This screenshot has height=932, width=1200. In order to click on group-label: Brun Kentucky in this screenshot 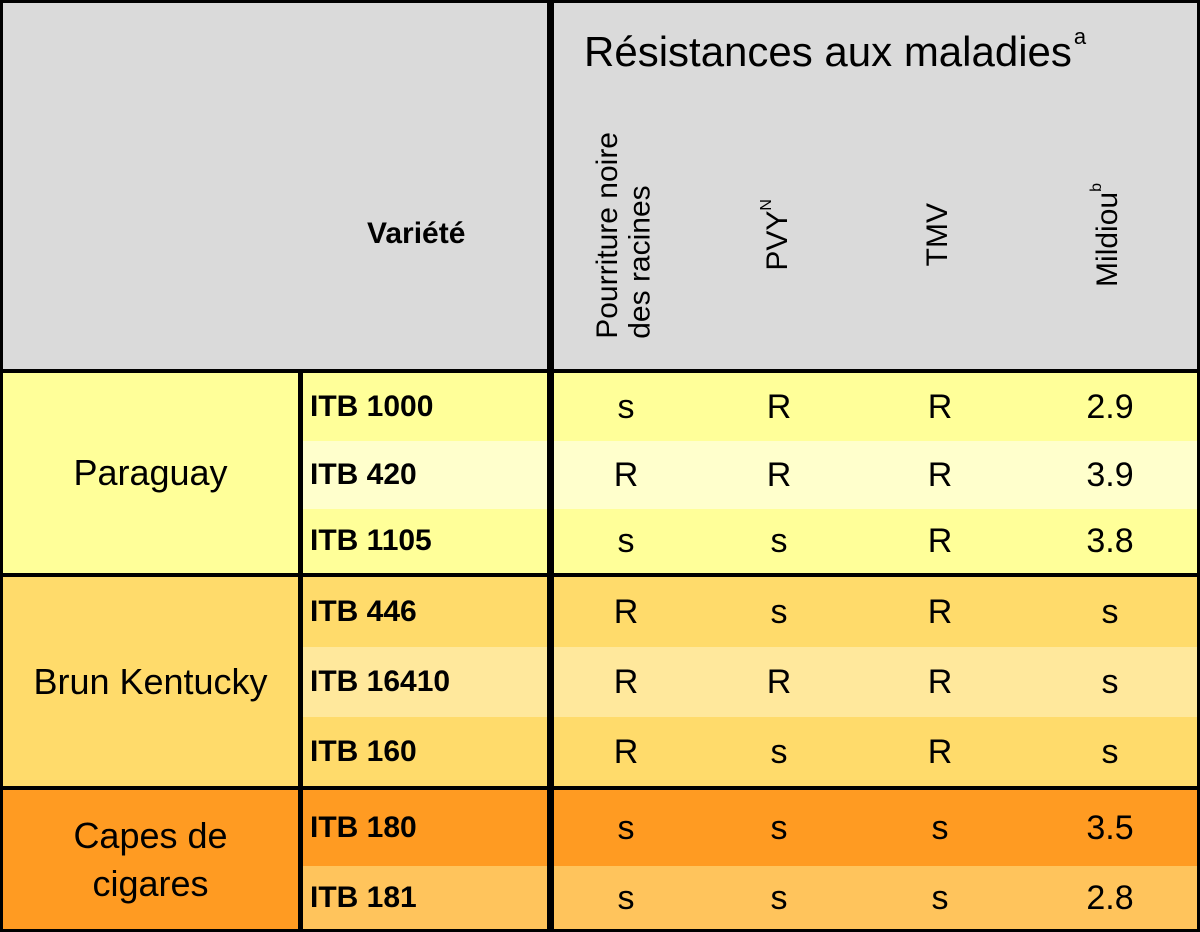, I will do `click(150, 681)`.